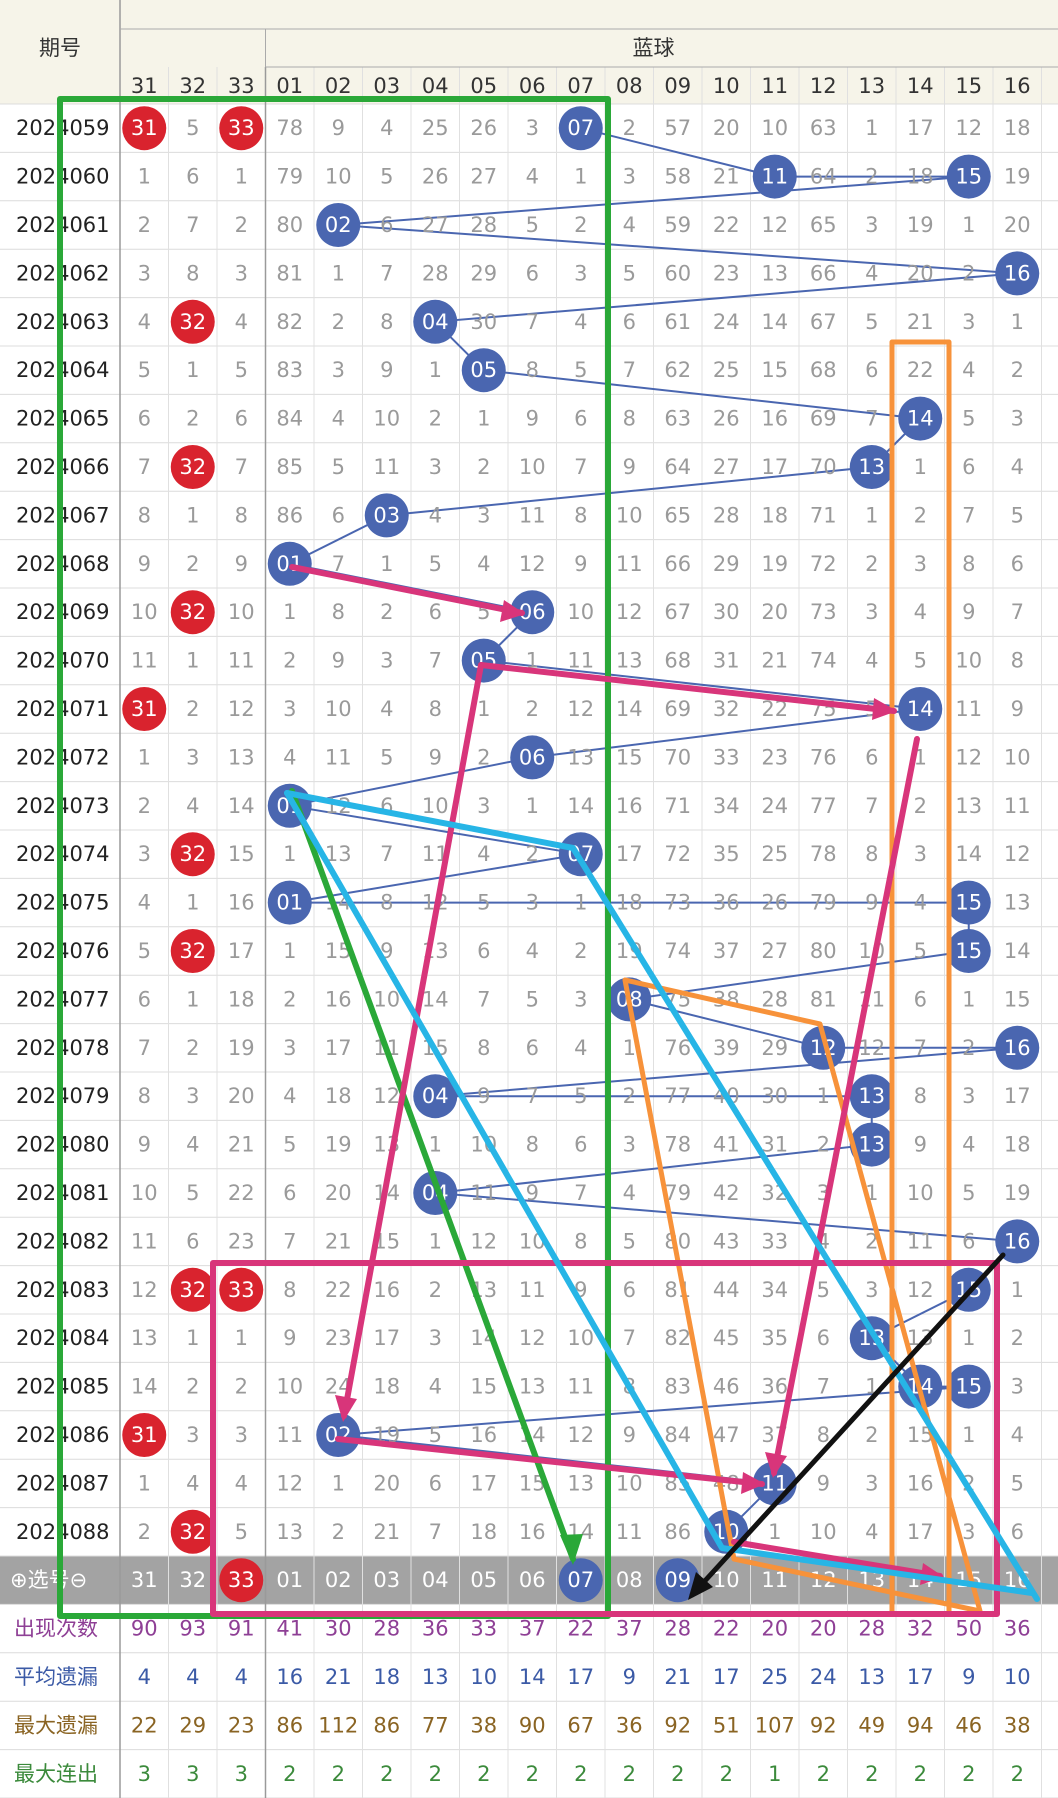 This screenshot has width=1058, height=1798. What do you see at coordinates (386, 1580) in the screenshot?
I see `selector-number: 03` at bounding box center [386, 1580].